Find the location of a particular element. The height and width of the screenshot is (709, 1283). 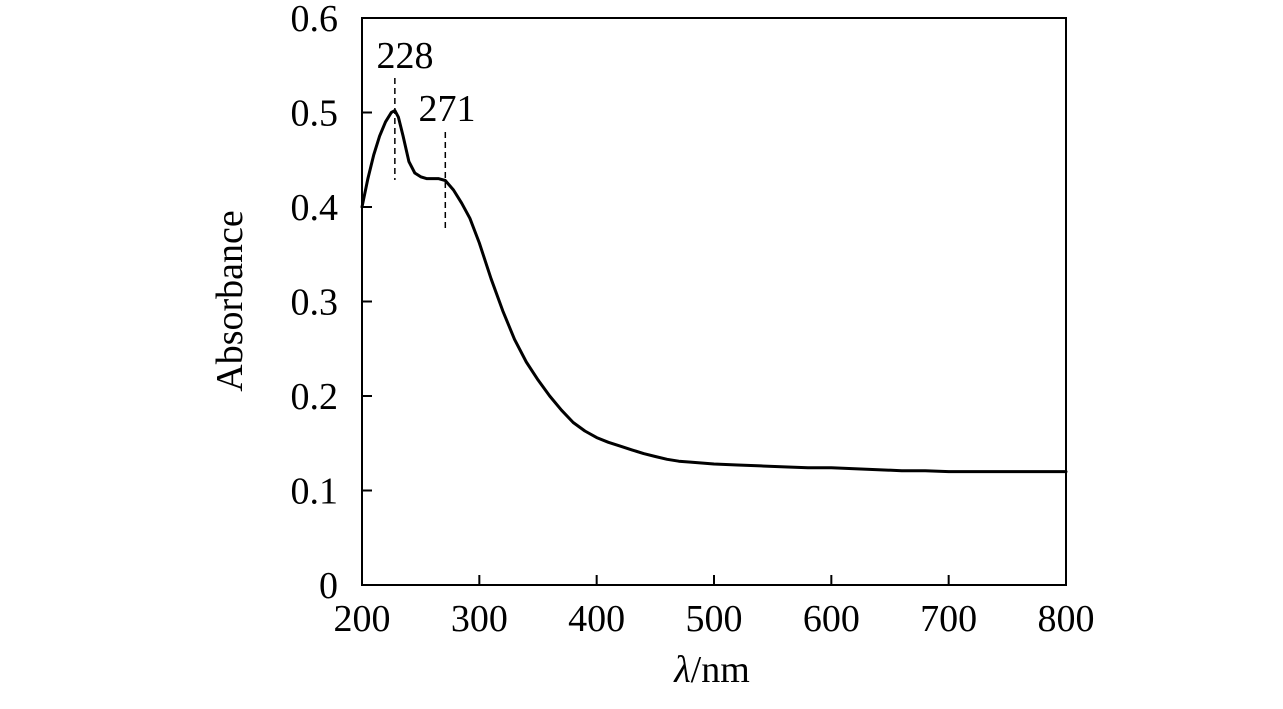

x-tick-label-500: 500 is located at coordinates (714, 619).